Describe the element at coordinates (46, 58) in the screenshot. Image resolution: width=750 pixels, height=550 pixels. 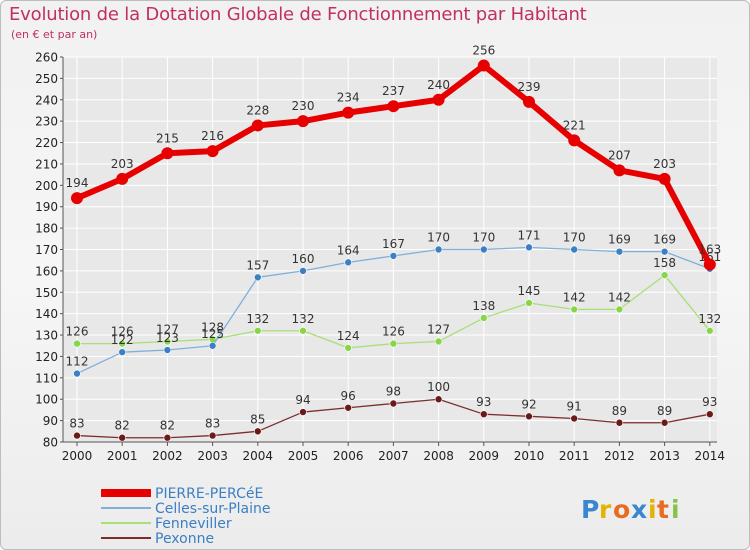
I see `y-tick-label: 260` at that location.